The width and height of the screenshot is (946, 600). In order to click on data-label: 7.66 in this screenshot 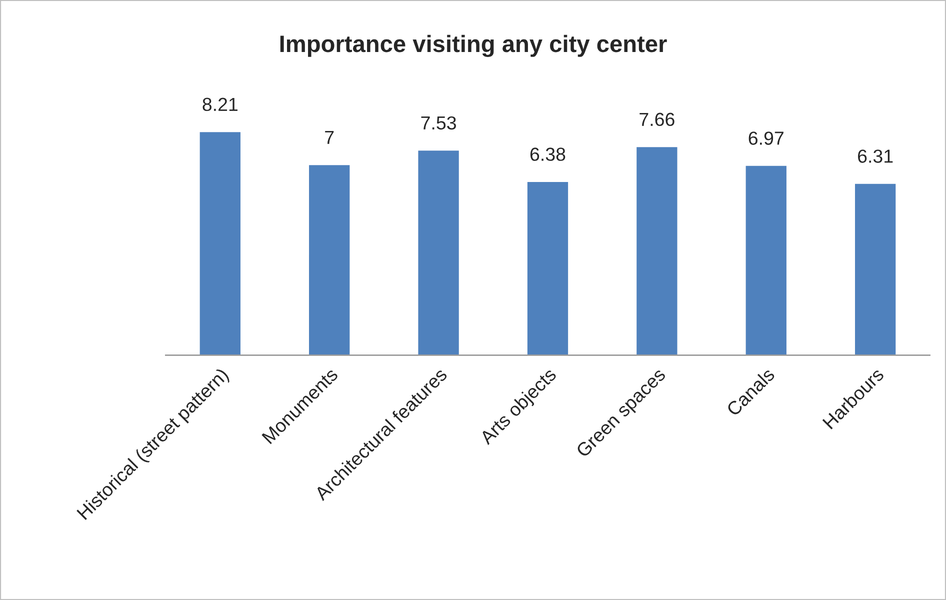, I will do `click(657, 119)`.